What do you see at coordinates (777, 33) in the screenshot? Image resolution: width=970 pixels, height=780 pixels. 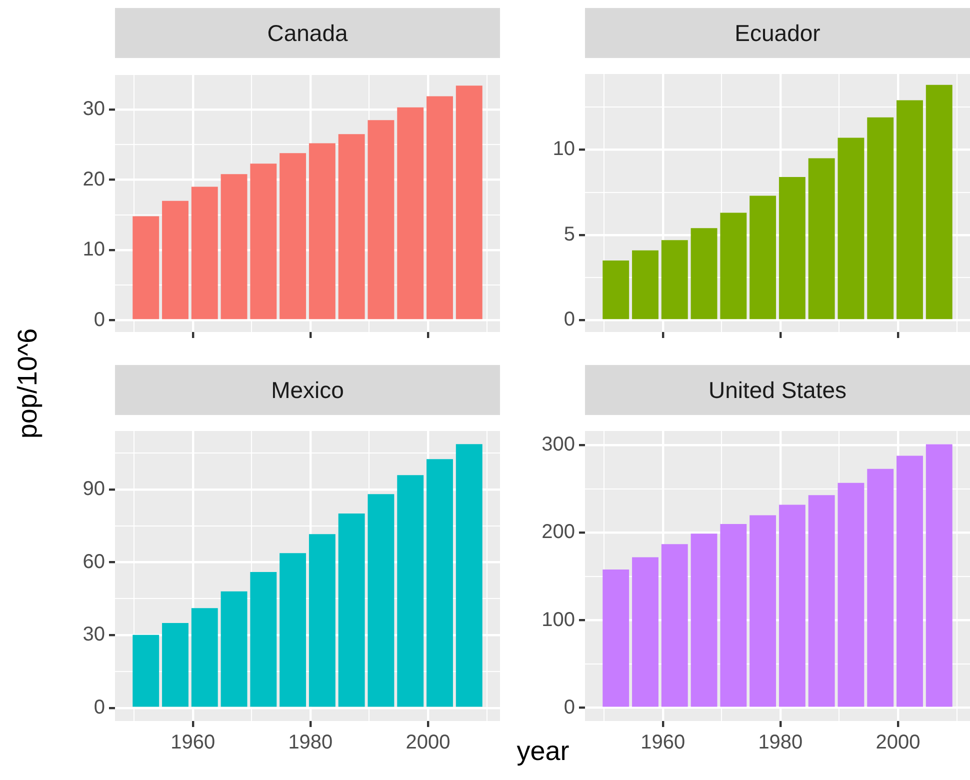 I see `chart-title: Ecuador` at bounding box center [777, 33].